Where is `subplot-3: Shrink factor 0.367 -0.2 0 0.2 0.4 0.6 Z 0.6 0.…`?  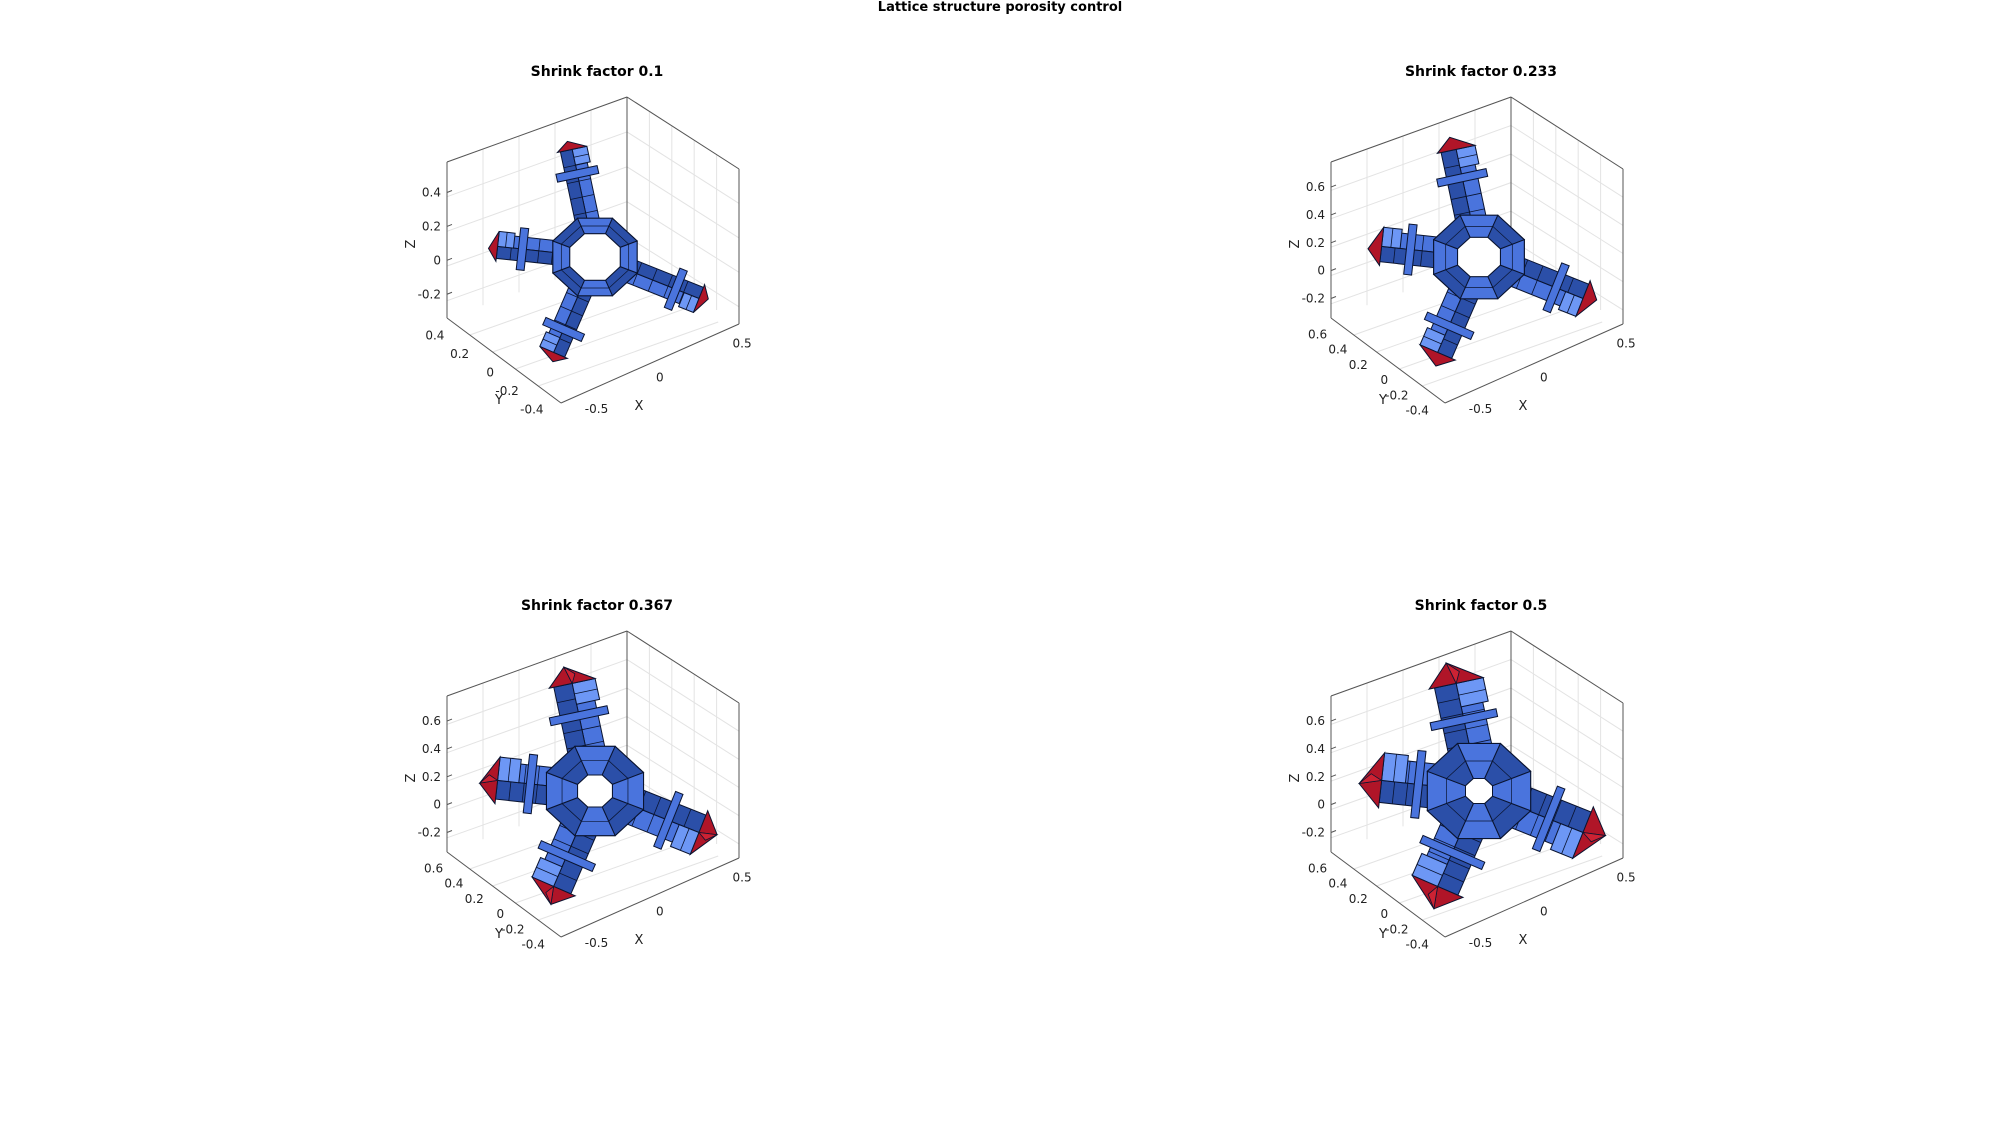 subplot-3: Shrink factor 0.367 -0.2 0 0.2 0.4 0.6 Z 0.6 0.… is located at coordinates (597, 788).